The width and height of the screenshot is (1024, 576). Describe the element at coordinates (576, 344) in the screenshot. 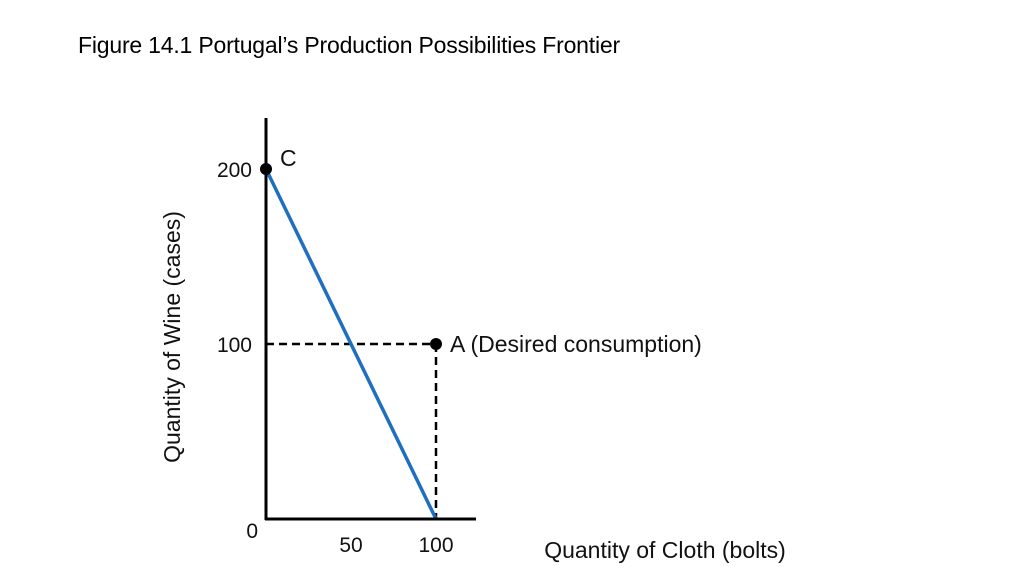

I see `point-a-label: A (Desired consumption)` at that location.